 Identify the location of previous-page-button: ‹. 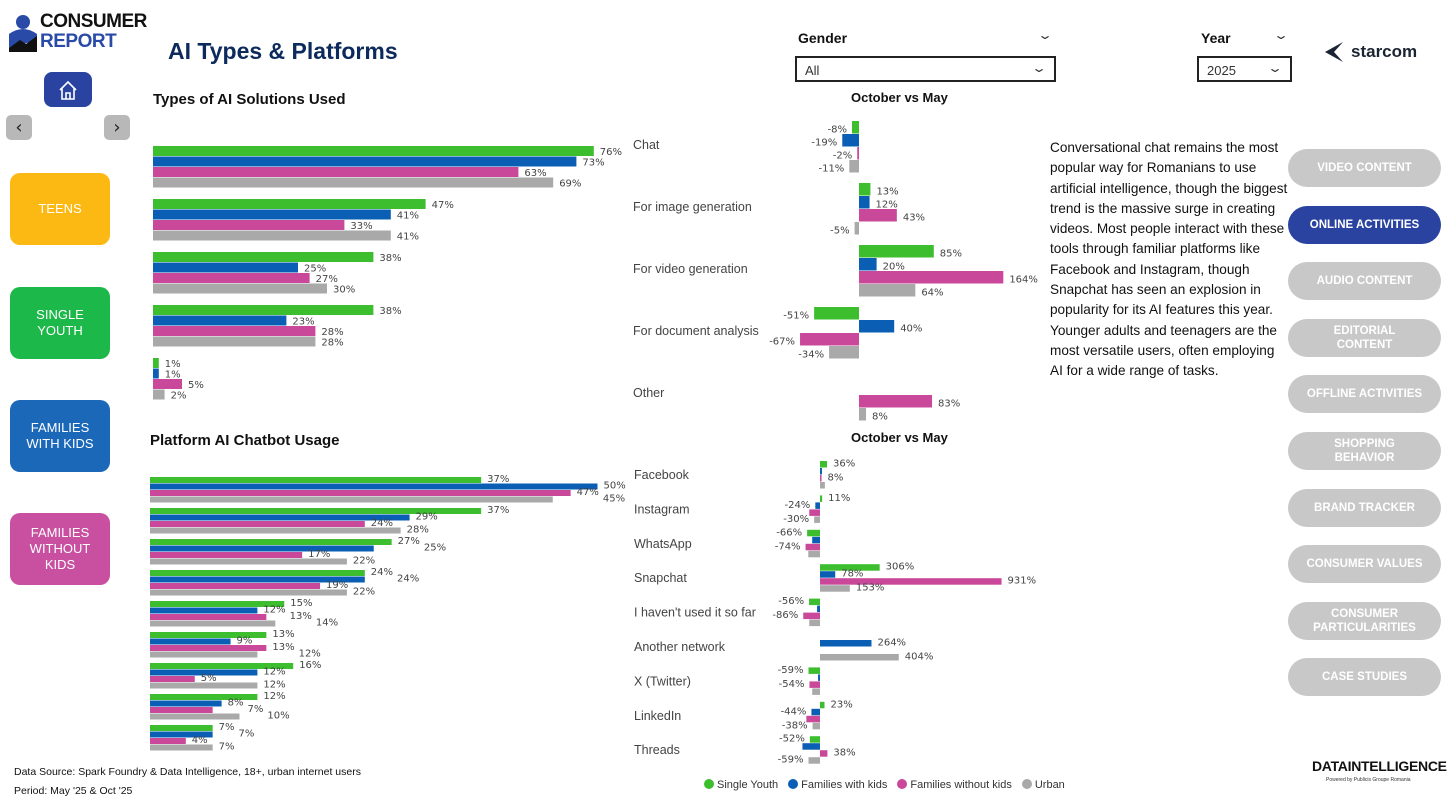
(19, 127).